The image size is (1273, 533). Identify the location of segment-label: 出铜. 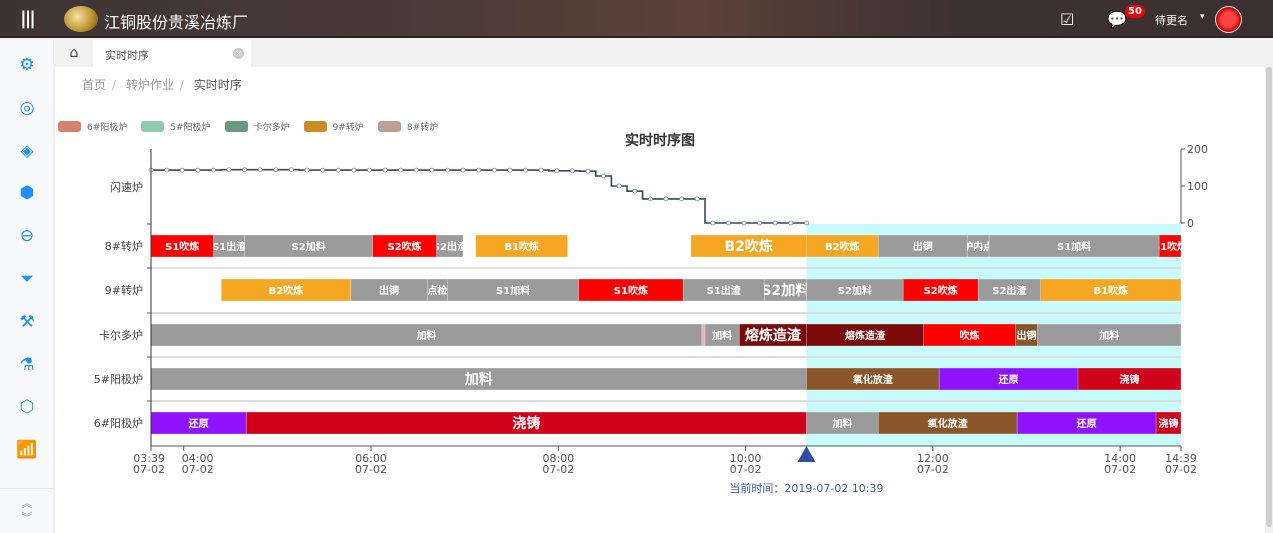
(1027, 335).